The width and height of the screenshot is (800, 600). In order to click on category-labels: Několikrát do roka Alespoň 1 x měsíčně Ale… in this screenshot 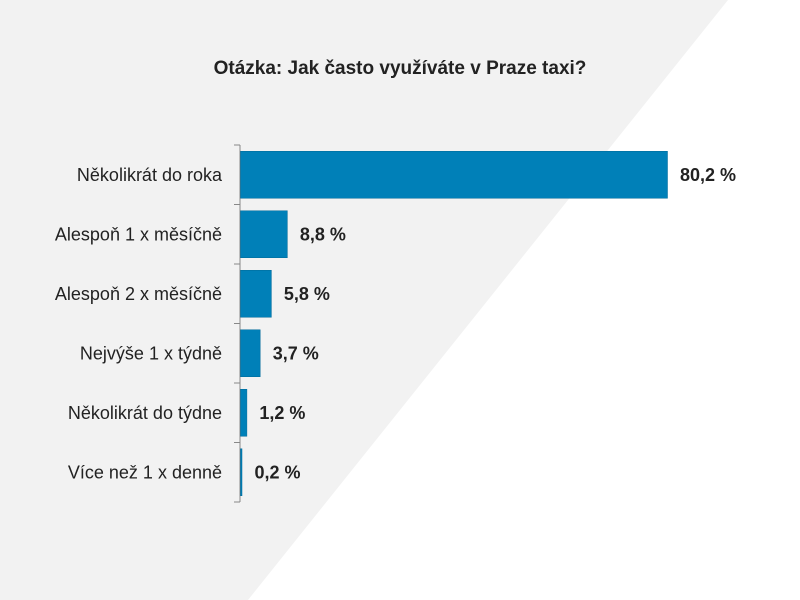, I will do `click(139, 324)`.